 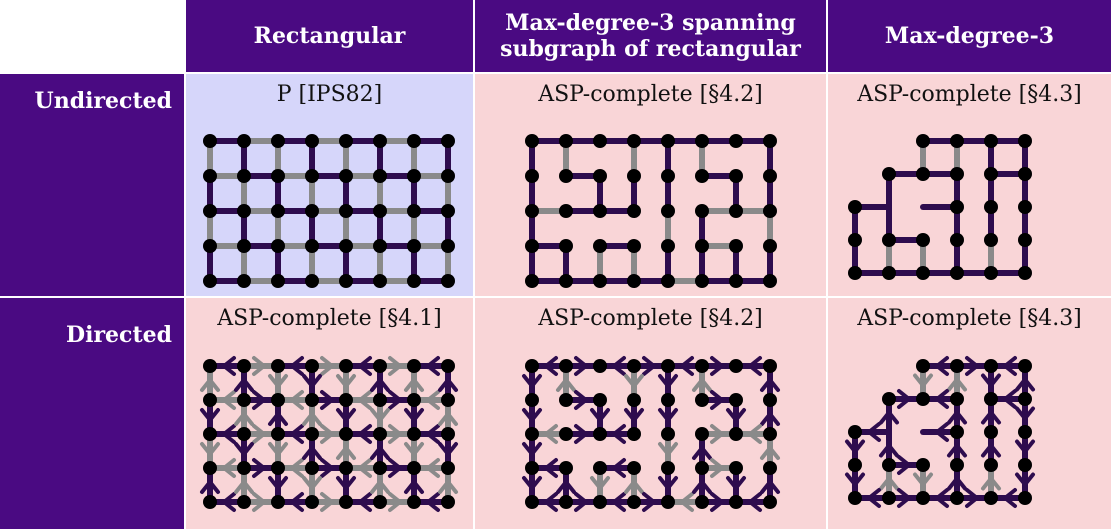 What do you see at coordinates (651, 434) in the screenshot?
I see `graph-directed-spanning` at bounding box center [651, 434].